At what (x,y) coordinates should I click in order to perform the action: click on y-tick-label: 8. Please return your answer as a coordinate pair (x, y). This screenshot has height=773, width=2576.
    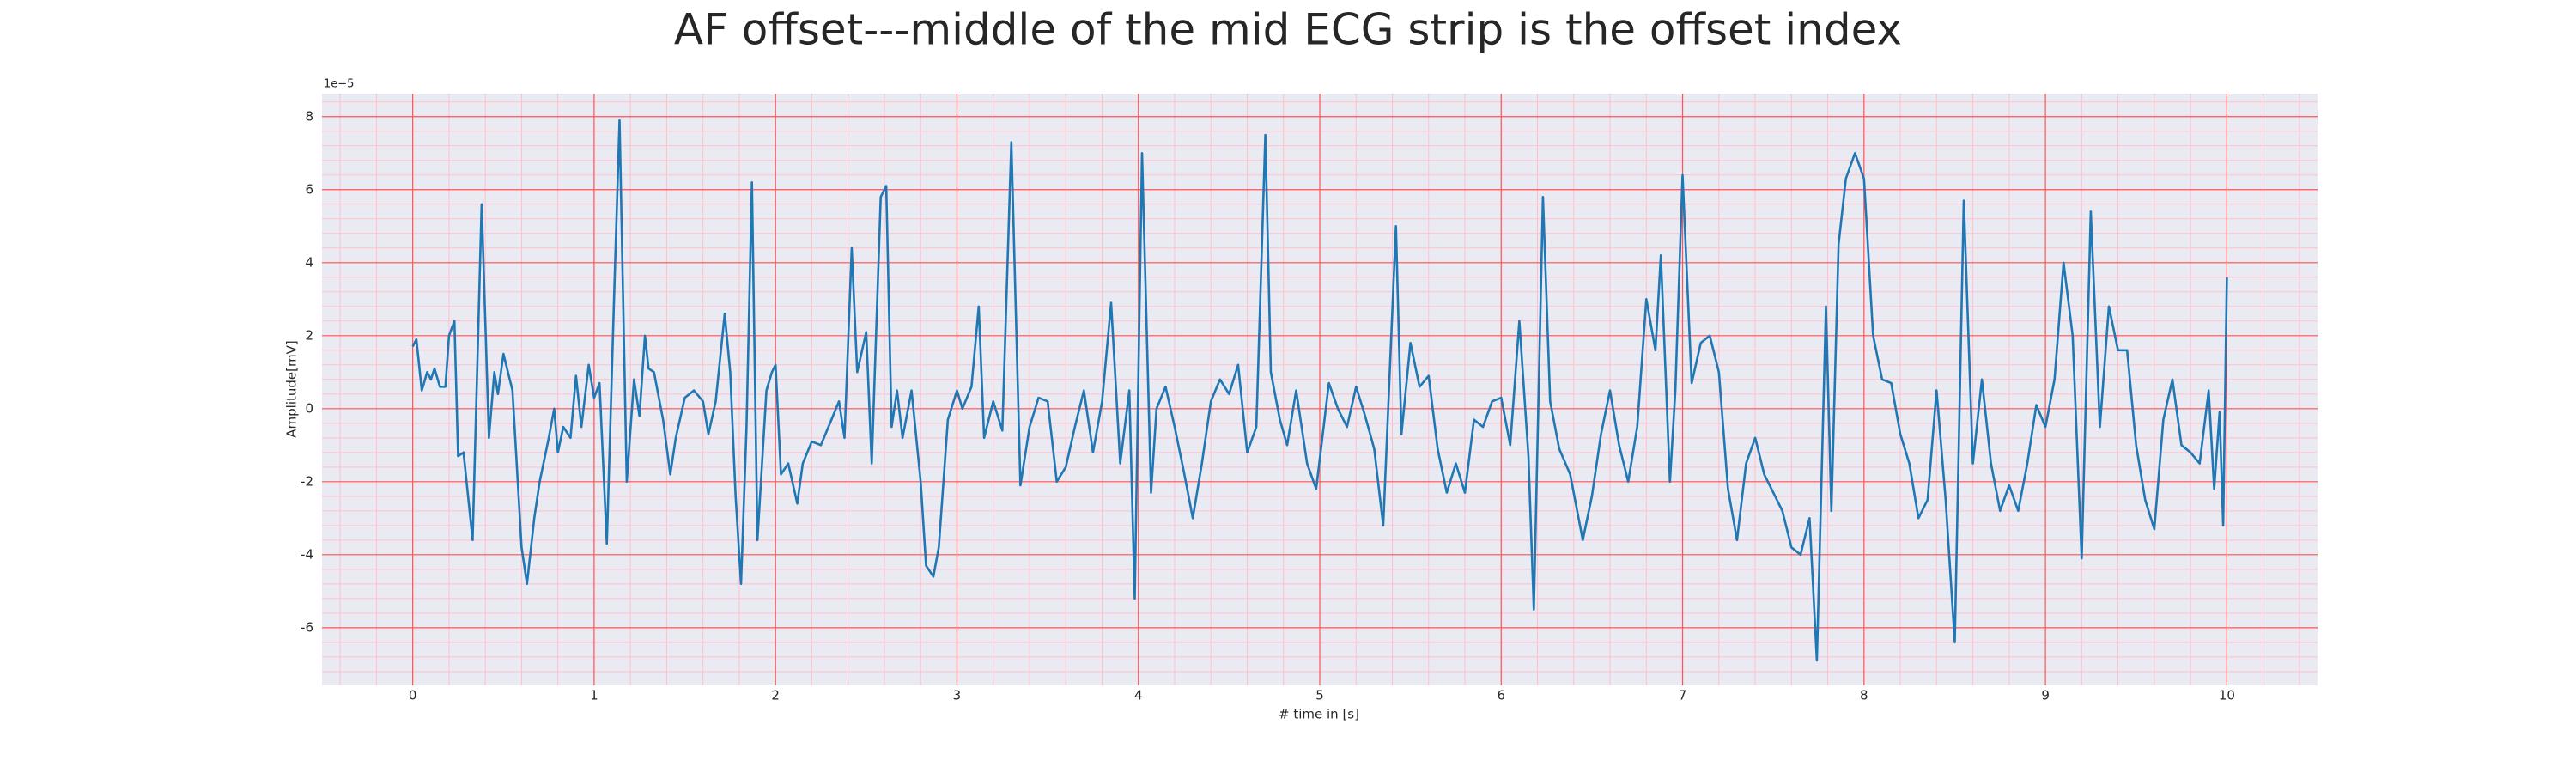
    Looking at the image, I should click on (309, 116).